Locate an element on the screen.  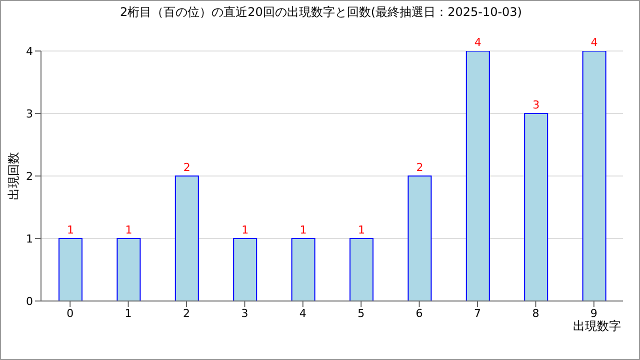
x-tick-label: 8 is located at coordinates (536, 313).